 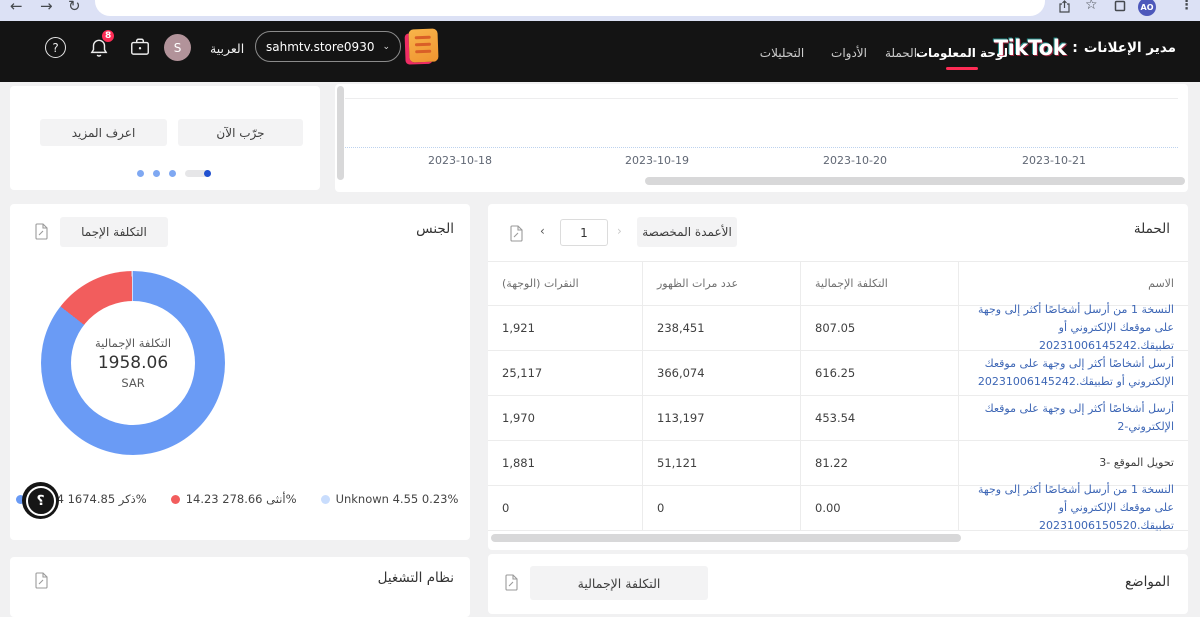 What do you see at coordinates (1120, 8) in the screenshot?
I see `extension-icon` at bounding box center [1120, 8].